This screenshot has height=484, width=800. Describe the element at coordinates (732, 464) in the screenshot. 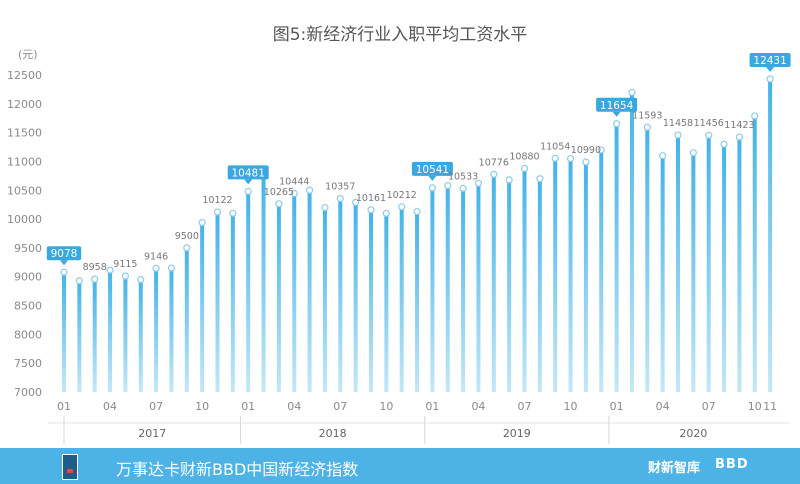

I see `bbd-brand-logo: BBD` at that location.